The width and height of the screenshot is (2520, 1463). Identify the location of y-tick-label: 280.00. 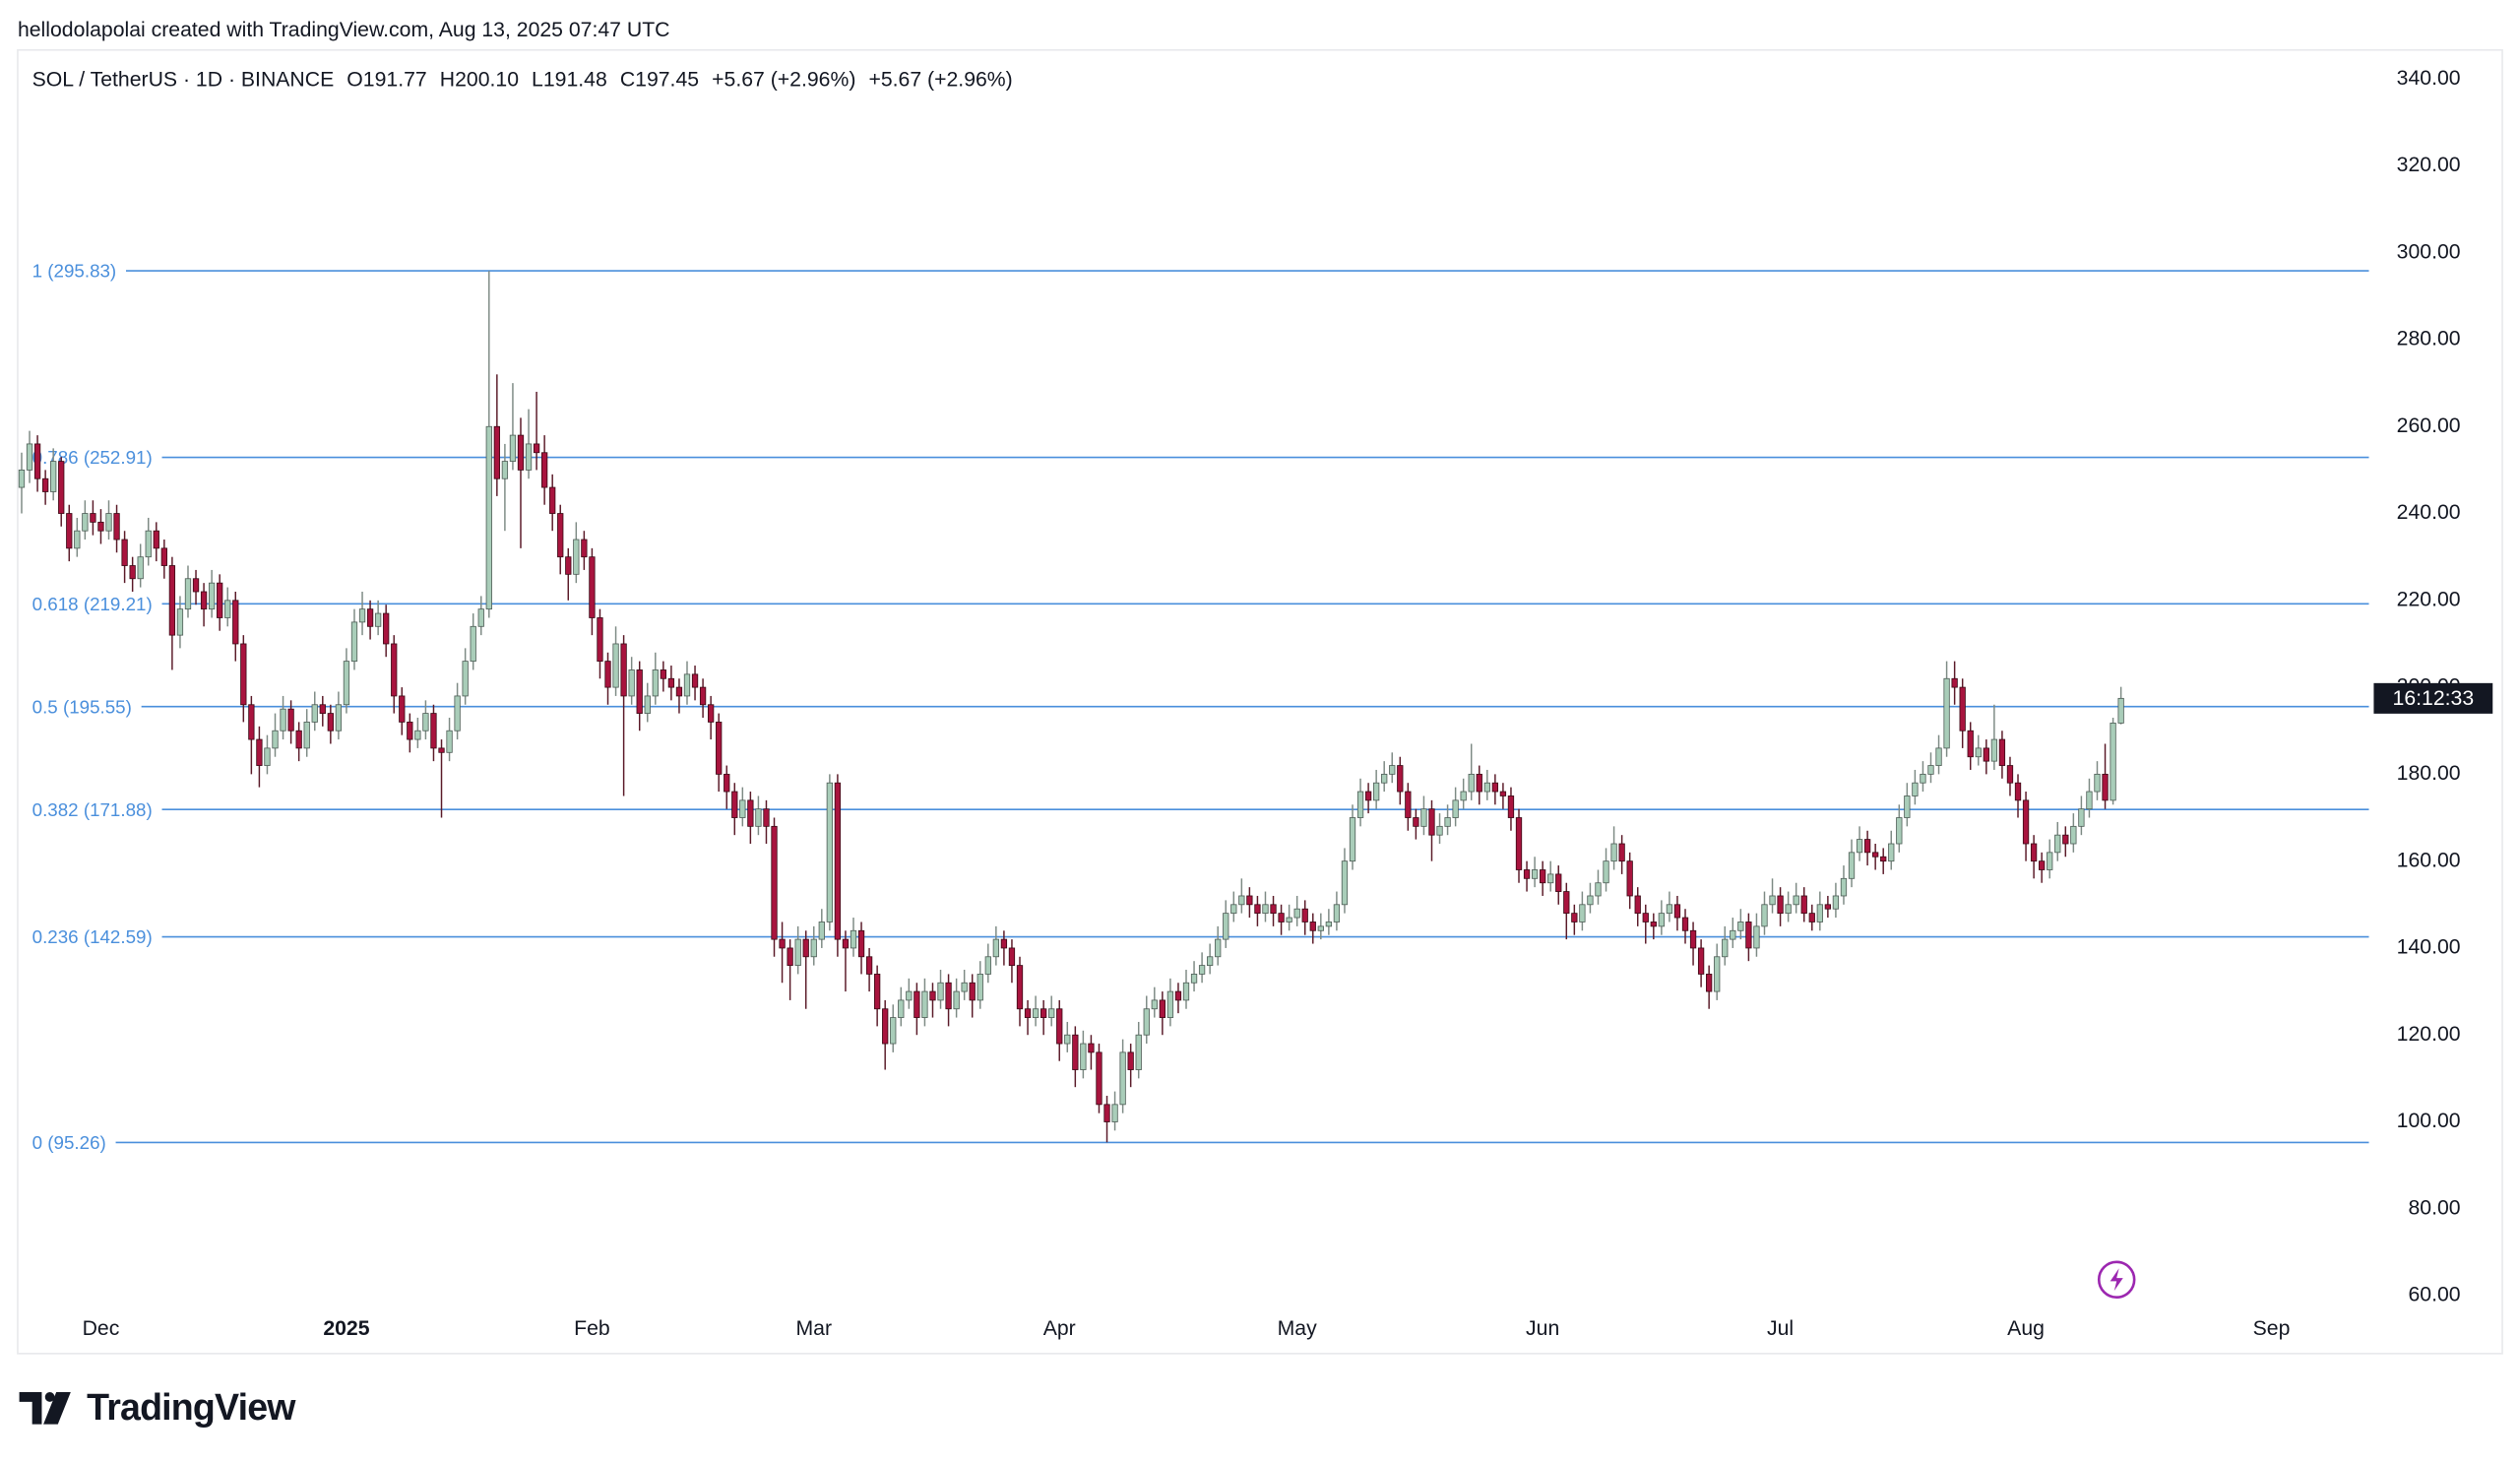
(2429, 339).